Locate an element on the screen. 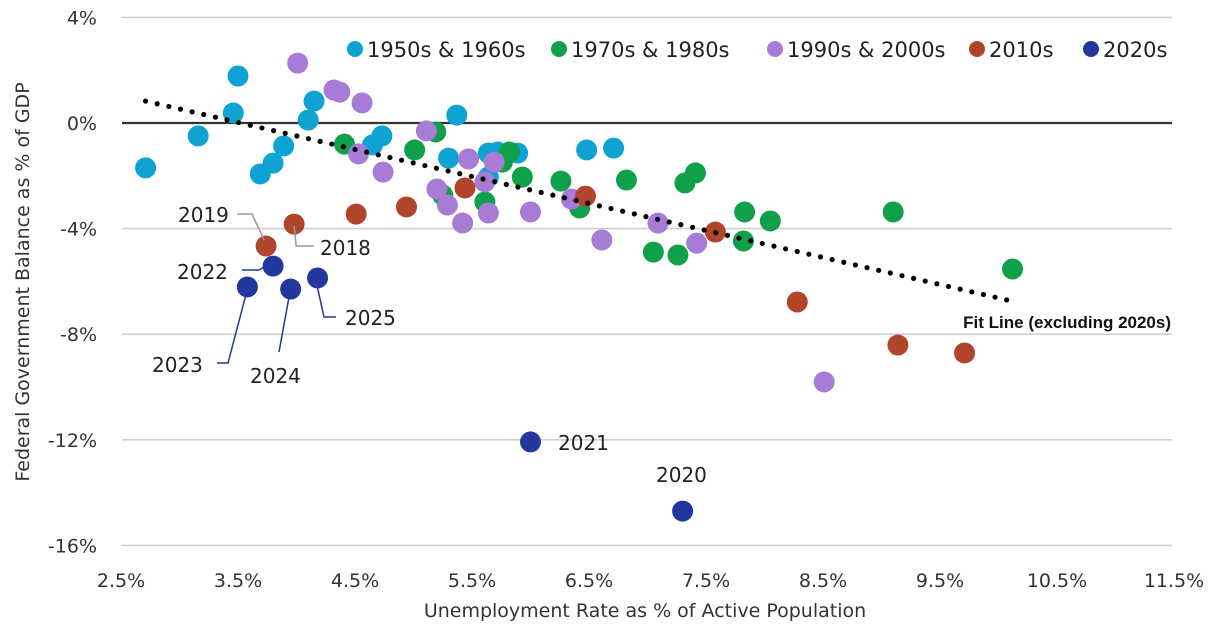  legend-item: 2020s is located at coordinates (1125, 50).